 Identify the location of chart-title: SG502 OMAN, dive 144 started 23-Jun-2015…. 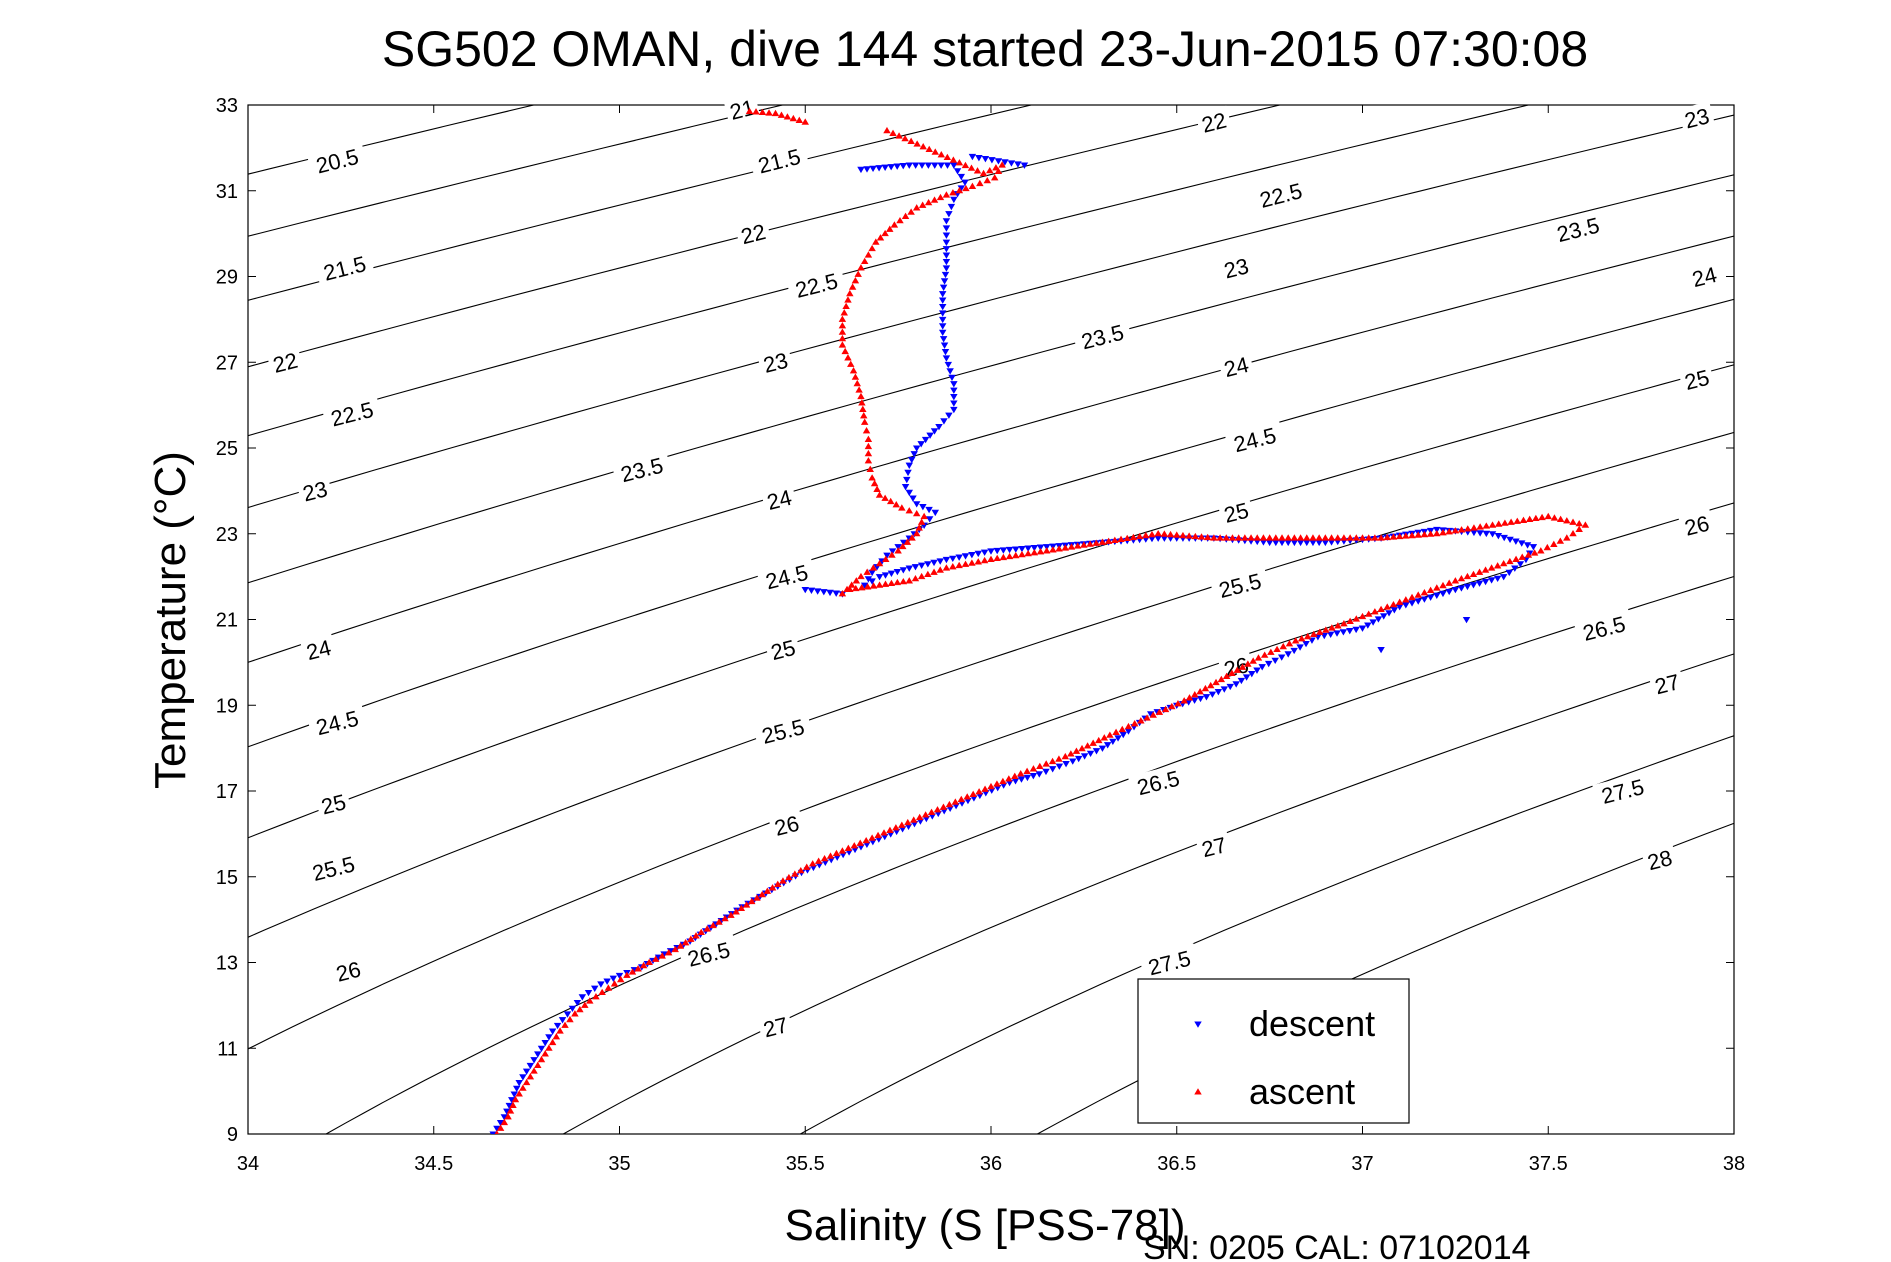
(985, 49).